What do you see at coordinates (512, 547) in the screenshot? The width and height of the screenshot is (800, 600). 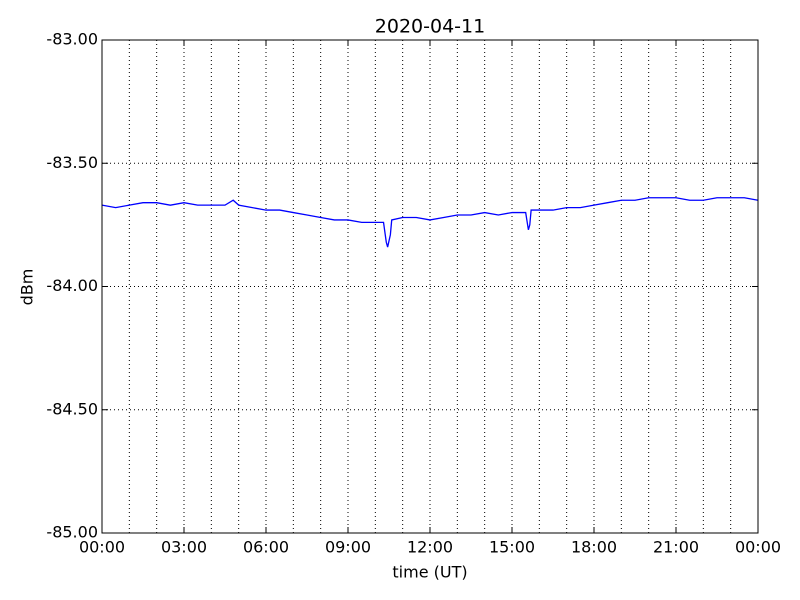 I see `x-tick-label: 15:00` at bounding box center [512, 547].